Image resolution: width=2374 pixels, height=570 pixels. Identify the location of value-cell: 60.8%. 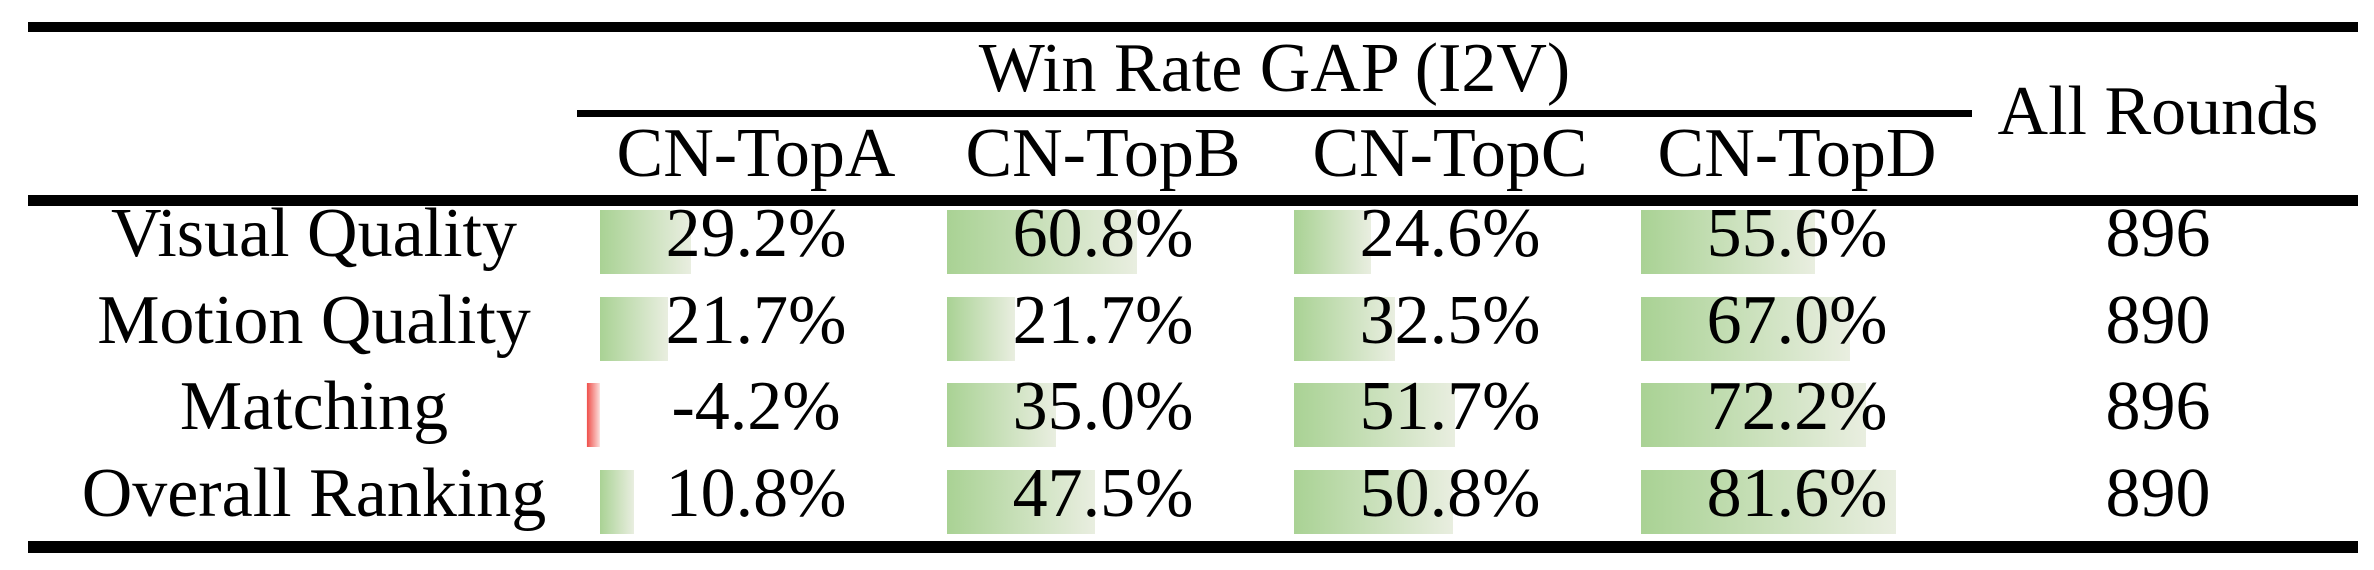
(1103, 234).